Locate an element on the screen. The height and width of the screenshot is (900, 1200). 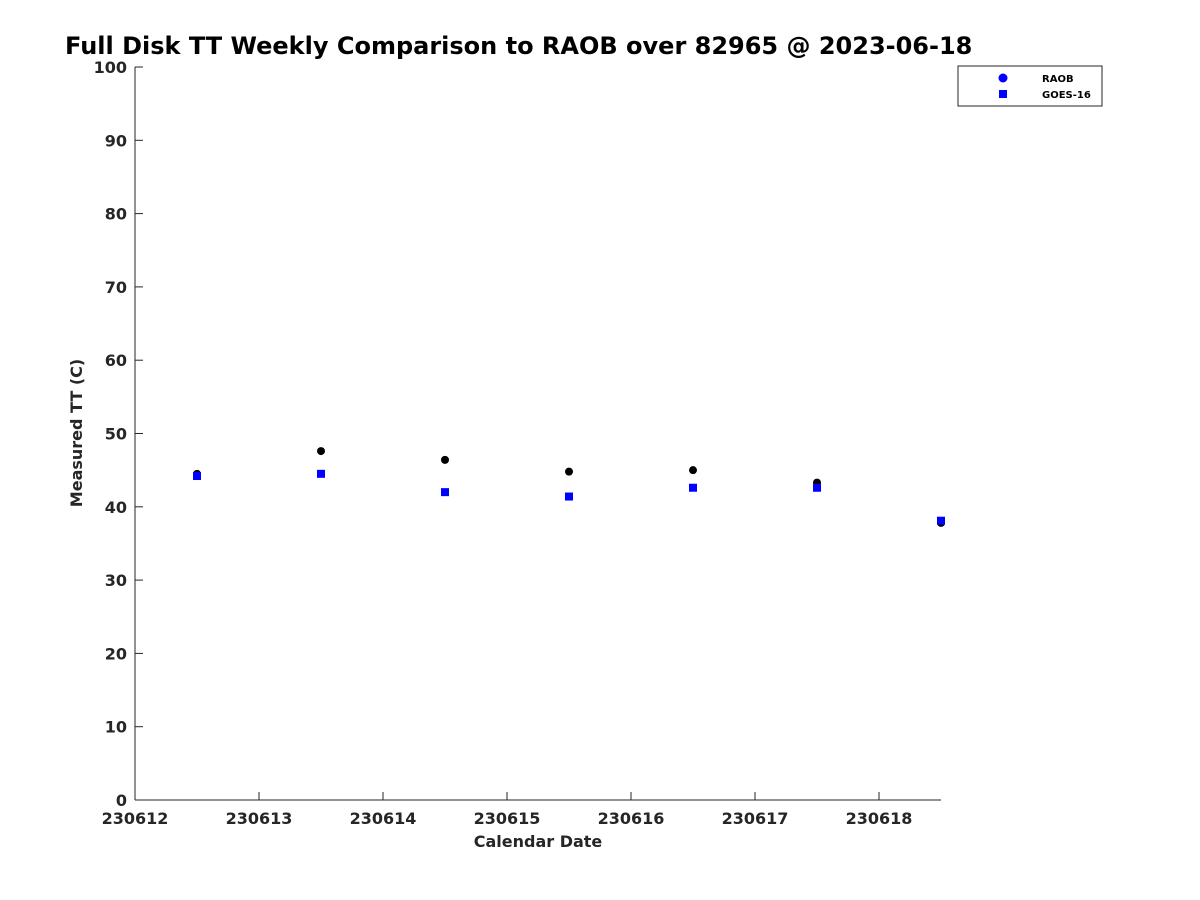
x-tick-label: 230616 is located at coordinates (631, 818).